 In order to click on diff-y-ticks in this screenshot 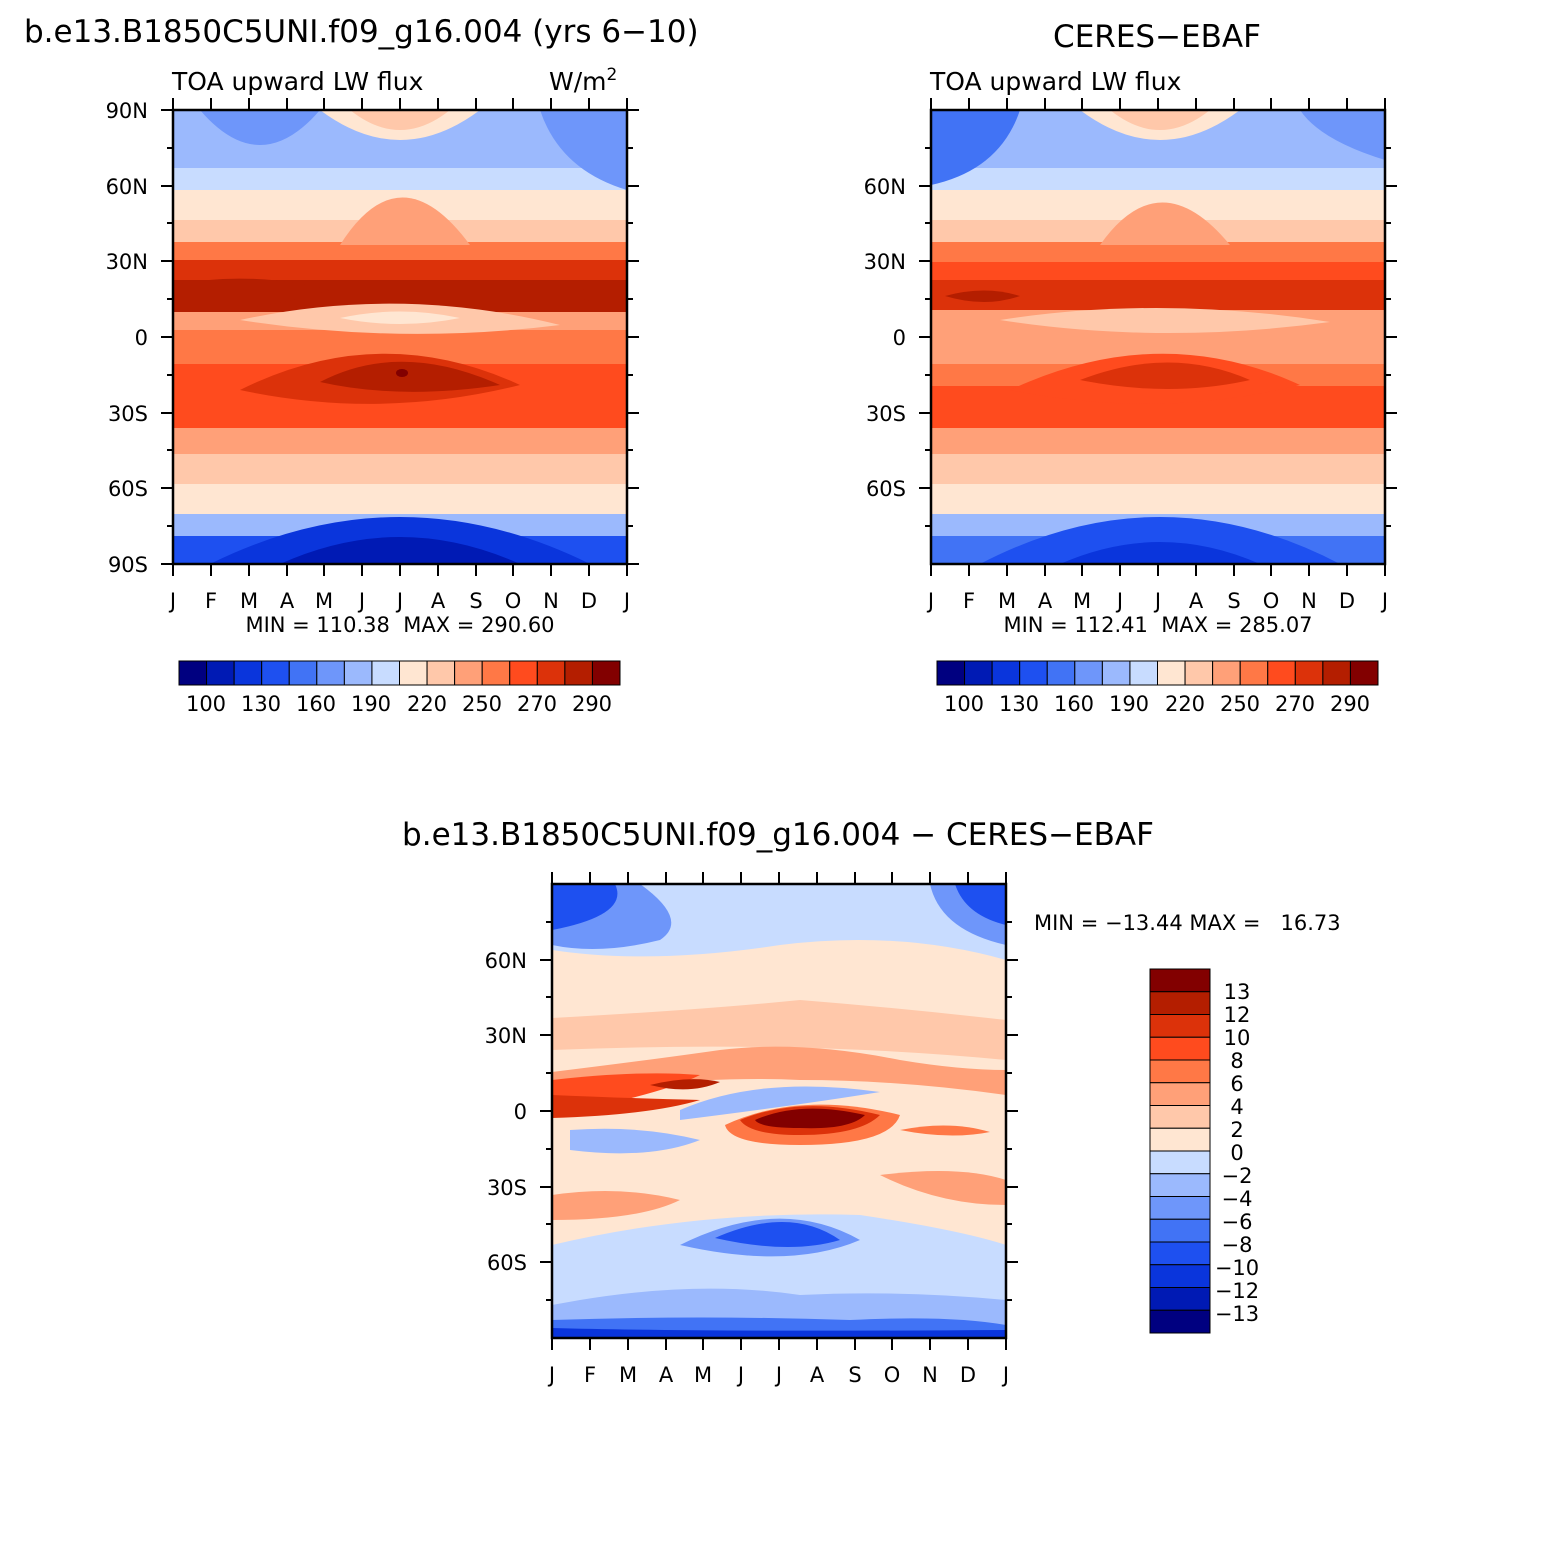, I will do `click(779, 1111)`.